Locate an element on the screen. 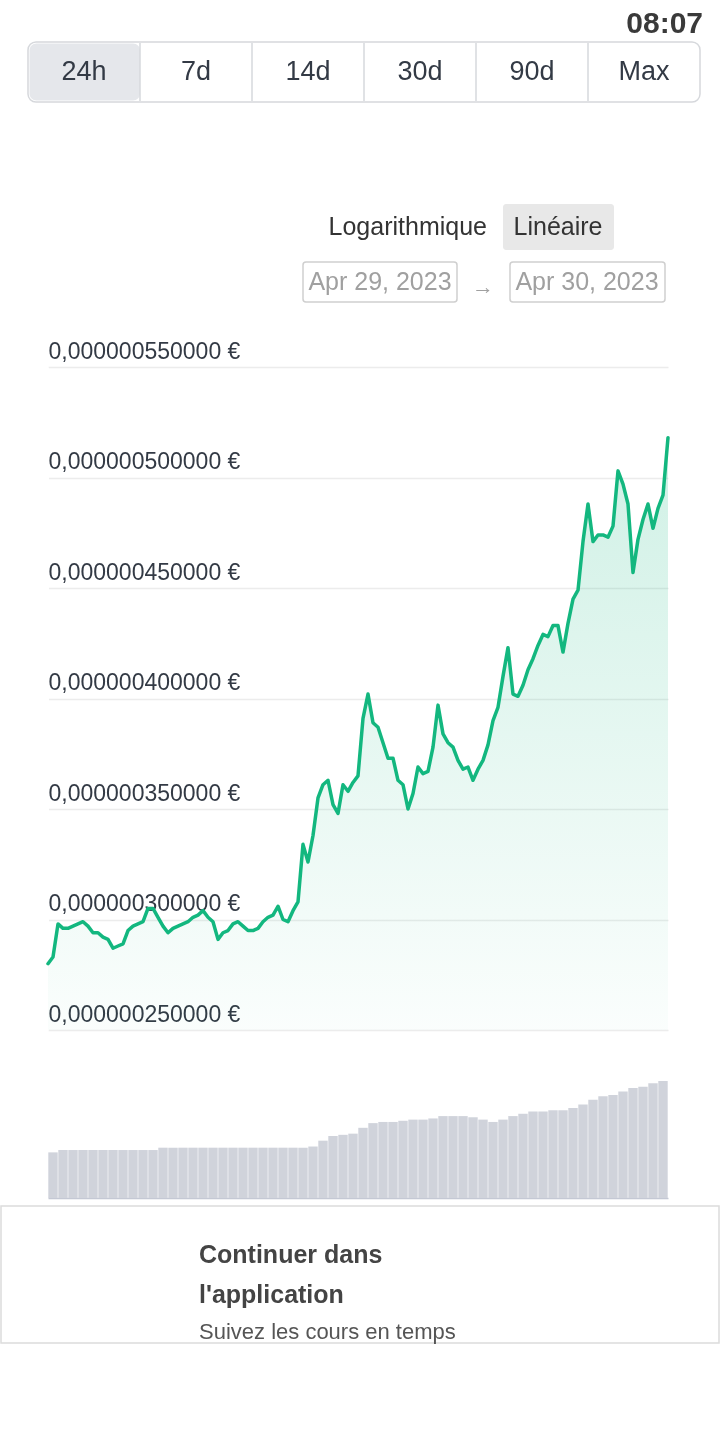 This screenshot has width=720, height=1440. text: Continuer dans l'application is located at coordinates (291, 1274).